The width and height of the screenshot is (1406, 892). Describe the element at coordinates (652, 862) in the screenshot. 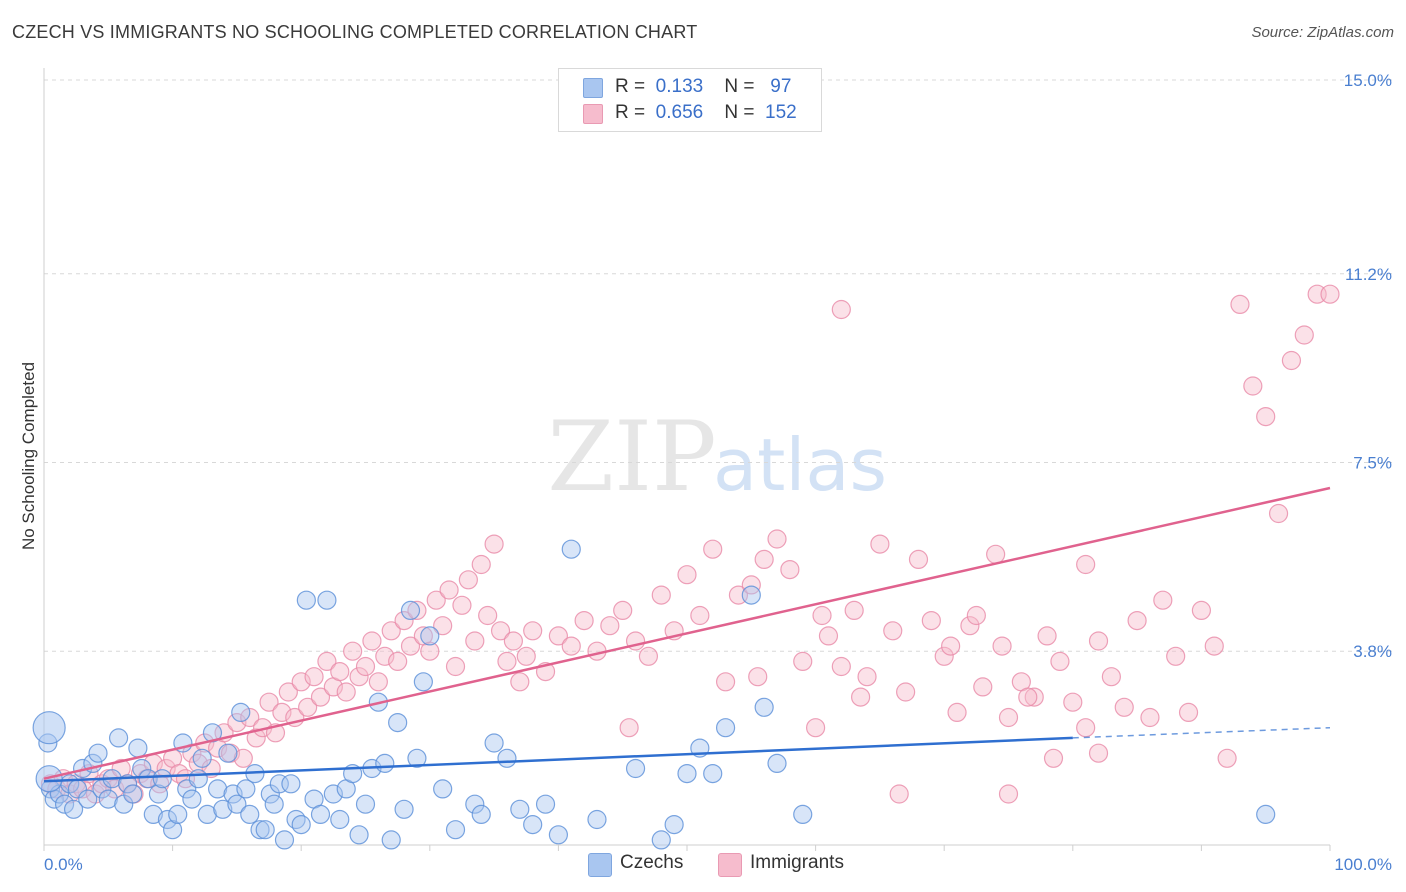

I see `legend-label-czechs: Czechs` at that location.